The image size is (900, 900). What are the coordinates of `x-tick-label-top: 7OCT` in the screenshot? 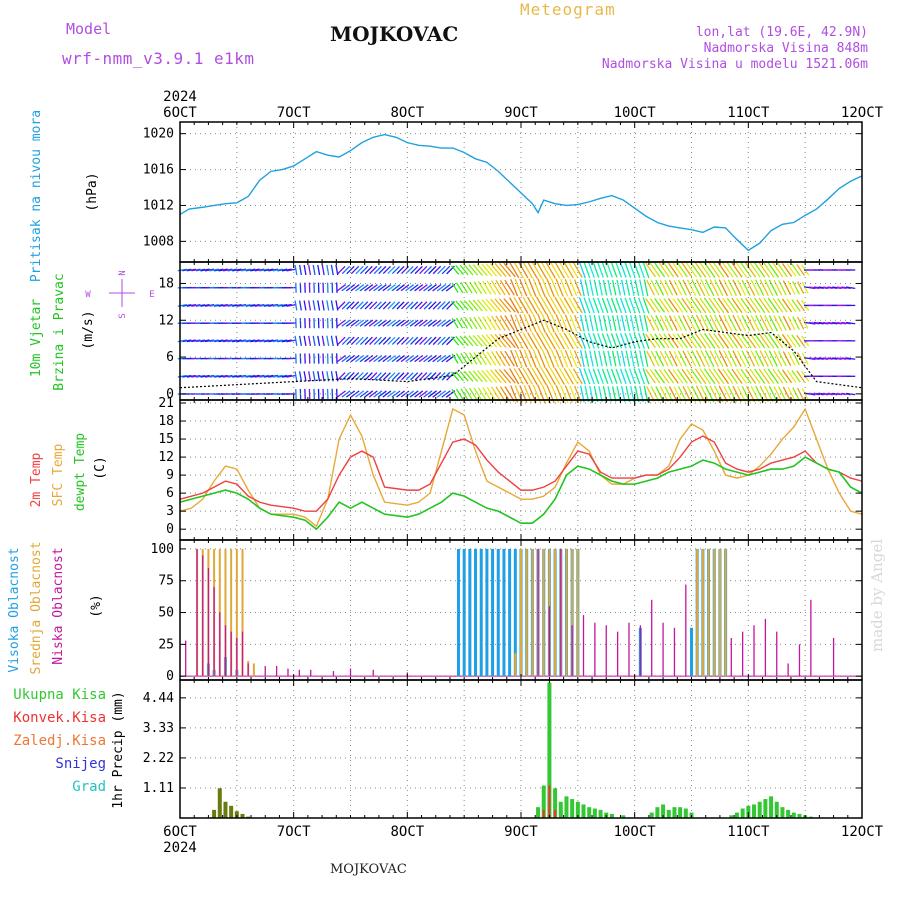 It's located at (294, 113).